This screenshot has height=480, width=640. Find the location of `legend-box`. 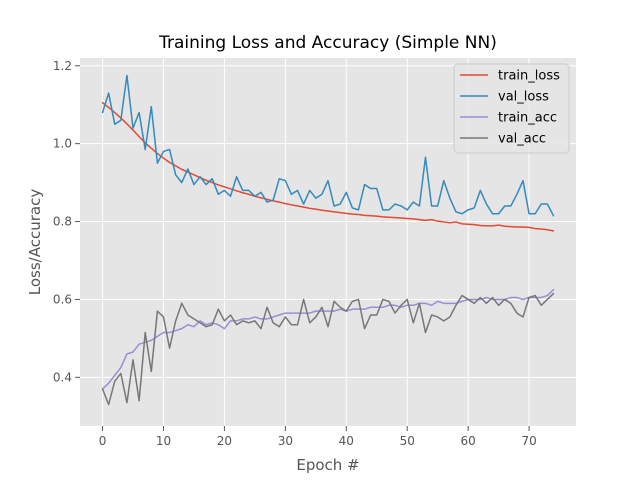

legend-box is located at coordinates (511, 108).